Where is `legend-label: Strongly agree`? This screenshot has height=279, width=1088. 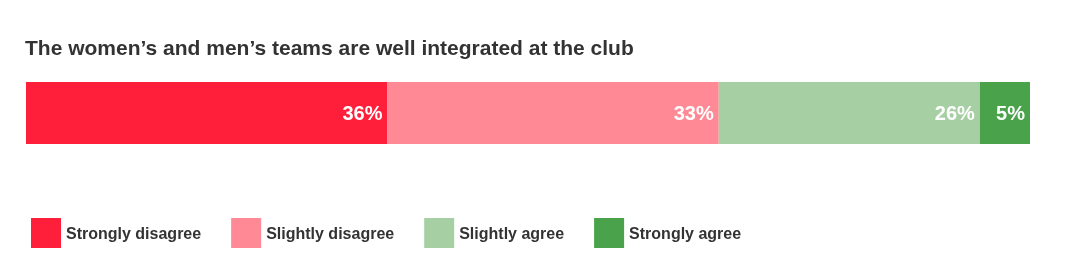
legend-label: Strongly agree is located at coordinates (685, 233).